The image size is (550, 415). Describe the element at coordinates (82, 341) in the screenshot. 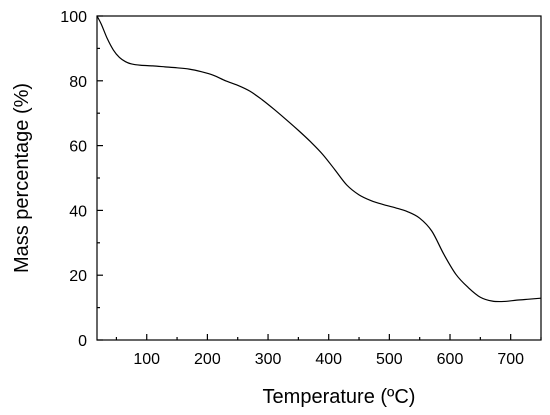

I see `y-tick-label: 0` at that location.